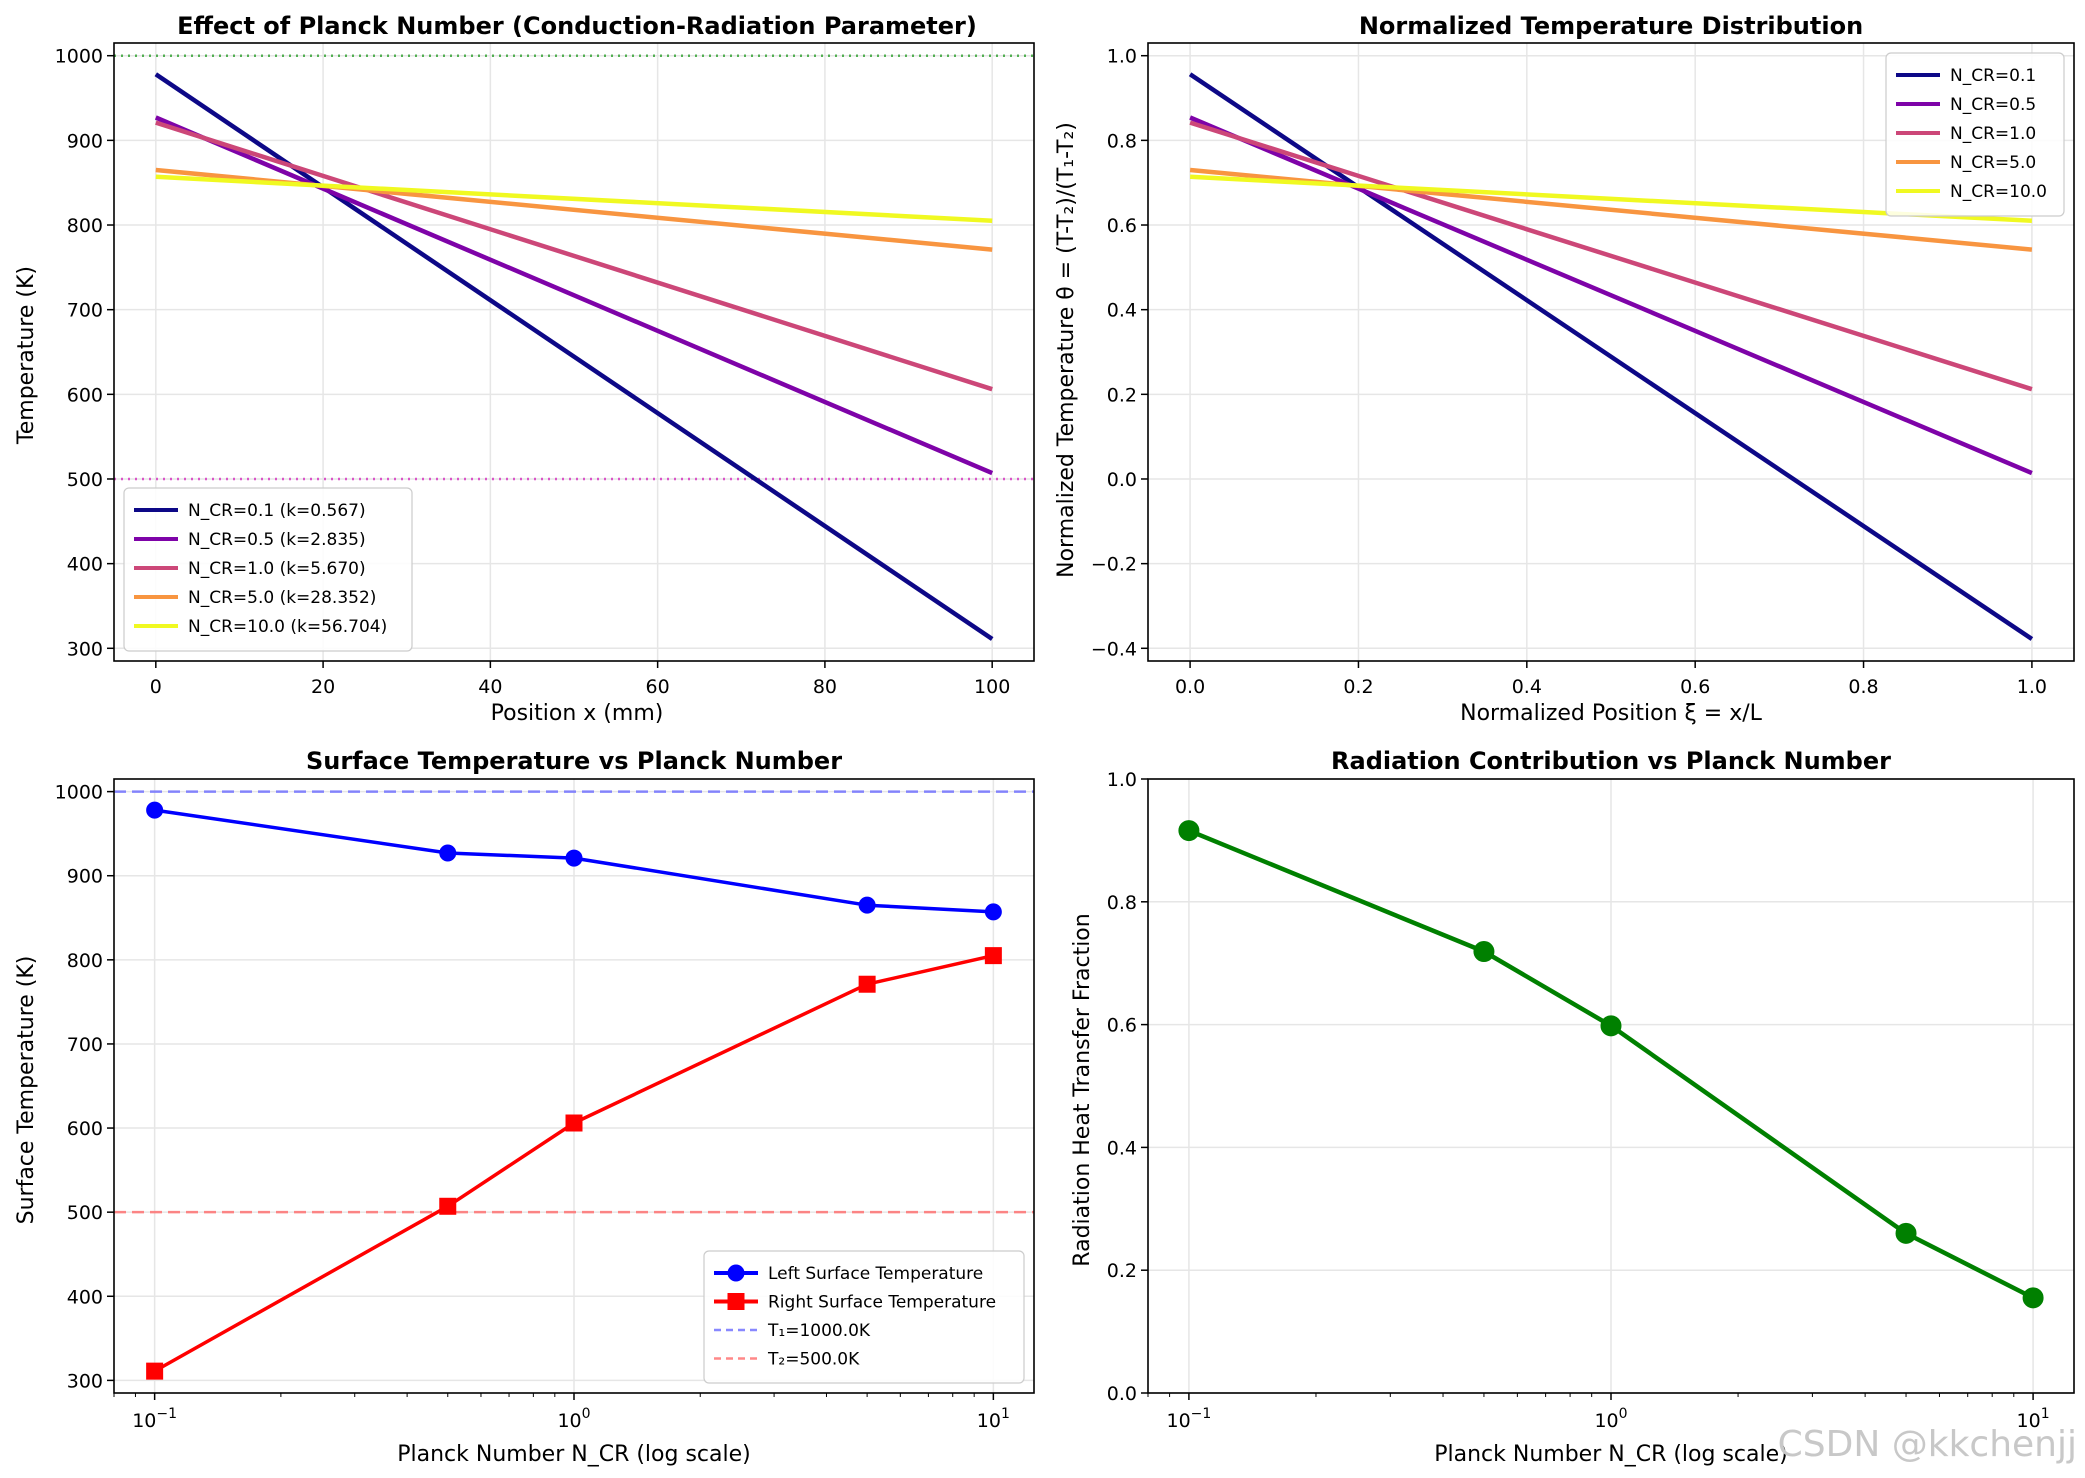  I want to click on y-axis-label: Temperature (K), so click(26, 355).